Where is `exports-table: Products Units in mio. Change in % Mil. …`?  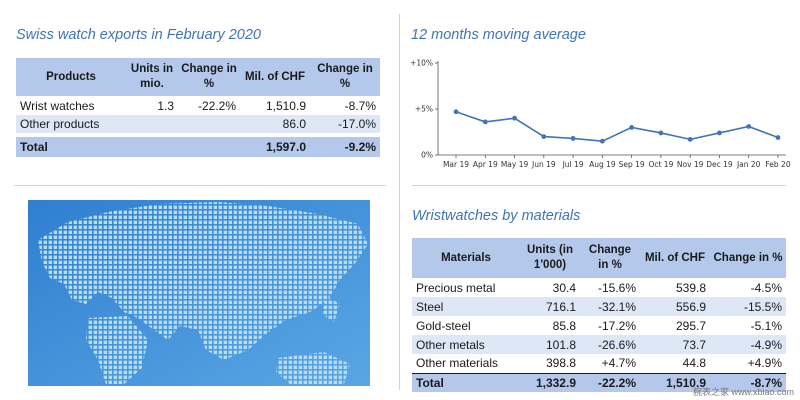
exports-table: Products Units in mio. Change in % Mil. … is located at coordinates (198, 107).